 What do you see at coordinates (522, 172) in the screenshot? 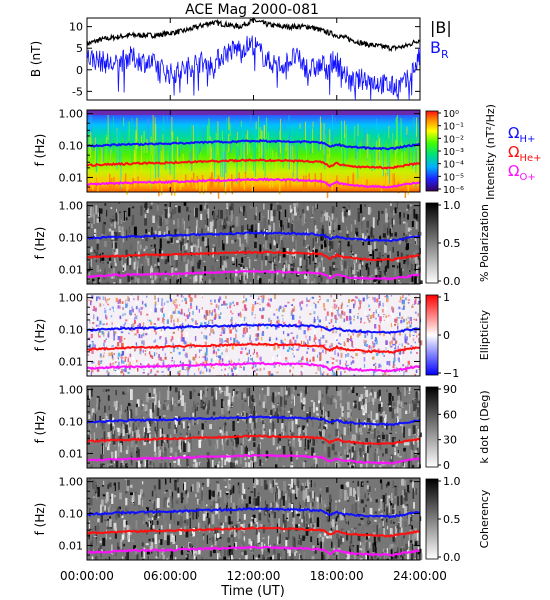
I see `legend-omega-o: ΩO+` at bounding box center [522, 172].